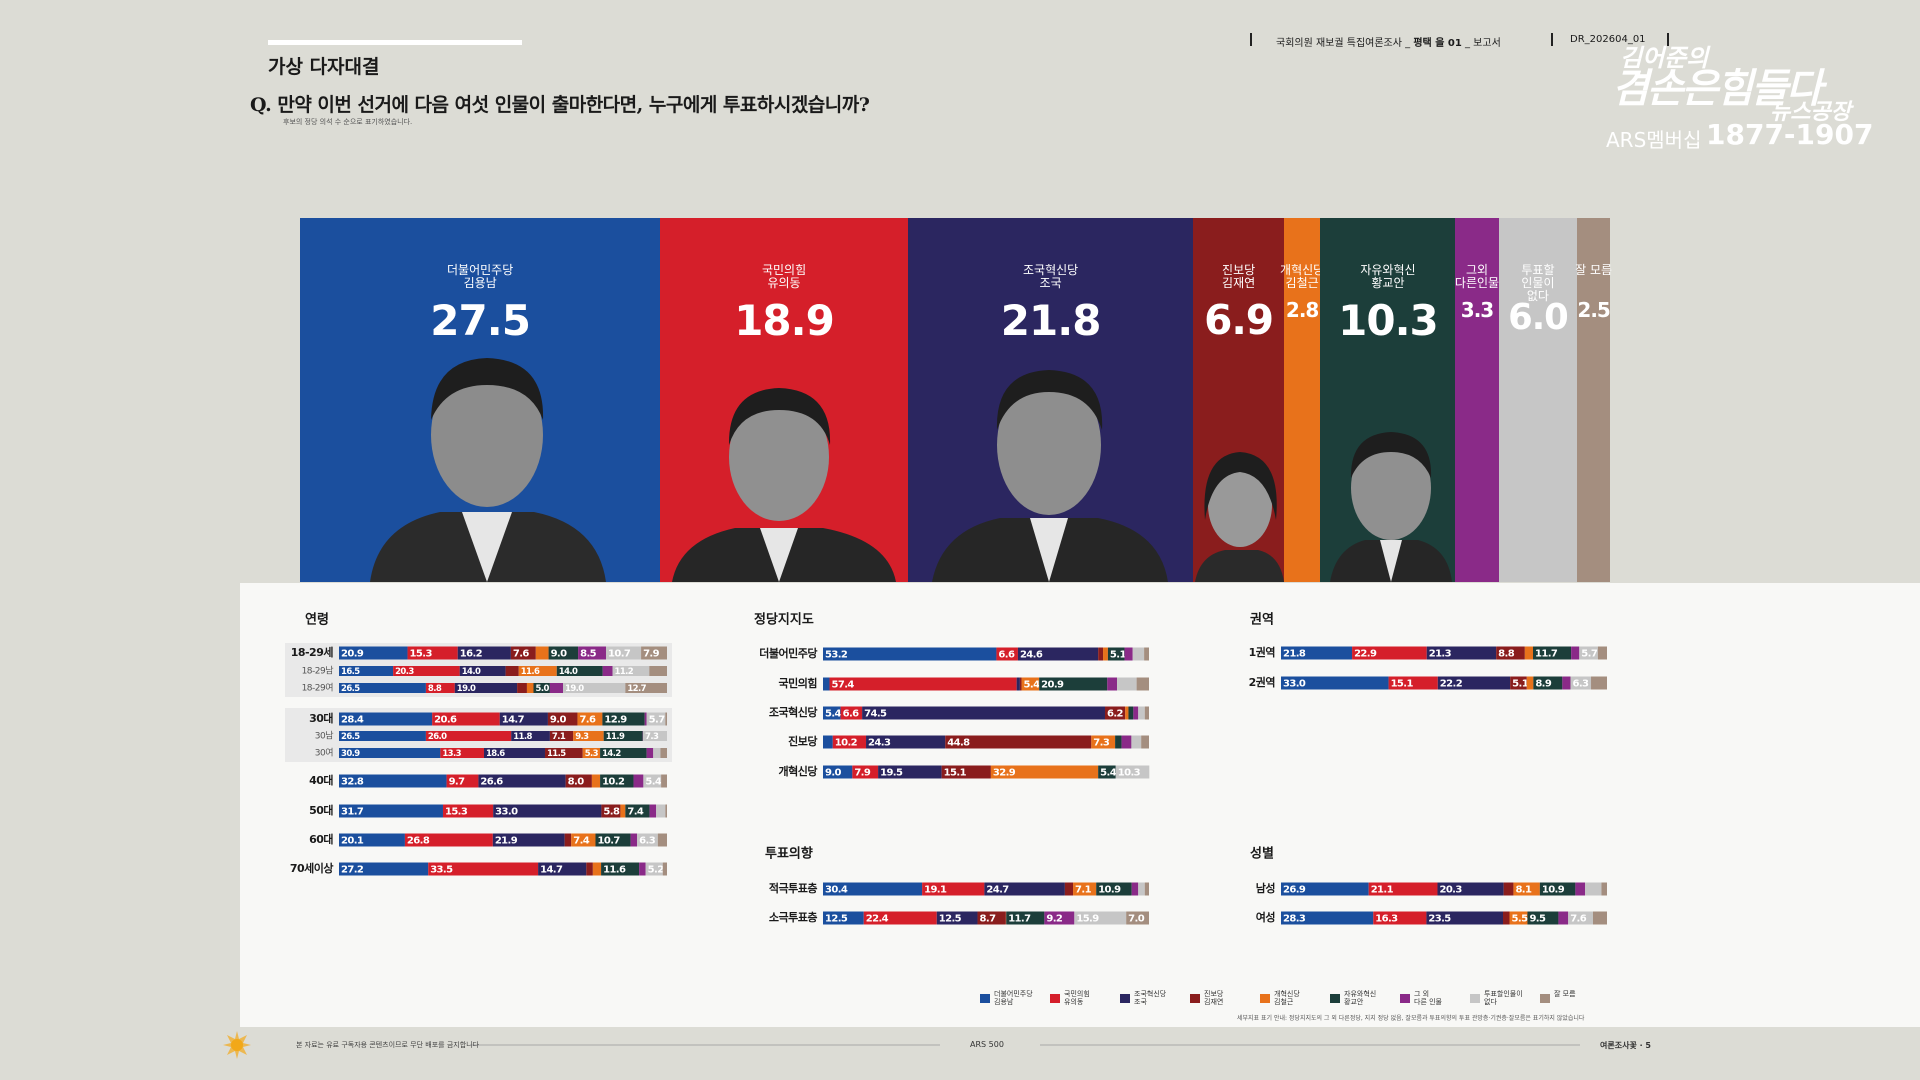 The image size is (1920, 1080). Describe the element at coordinates (798, 683) in the screenshot. I see `row-label: 국민의힘` at that location.